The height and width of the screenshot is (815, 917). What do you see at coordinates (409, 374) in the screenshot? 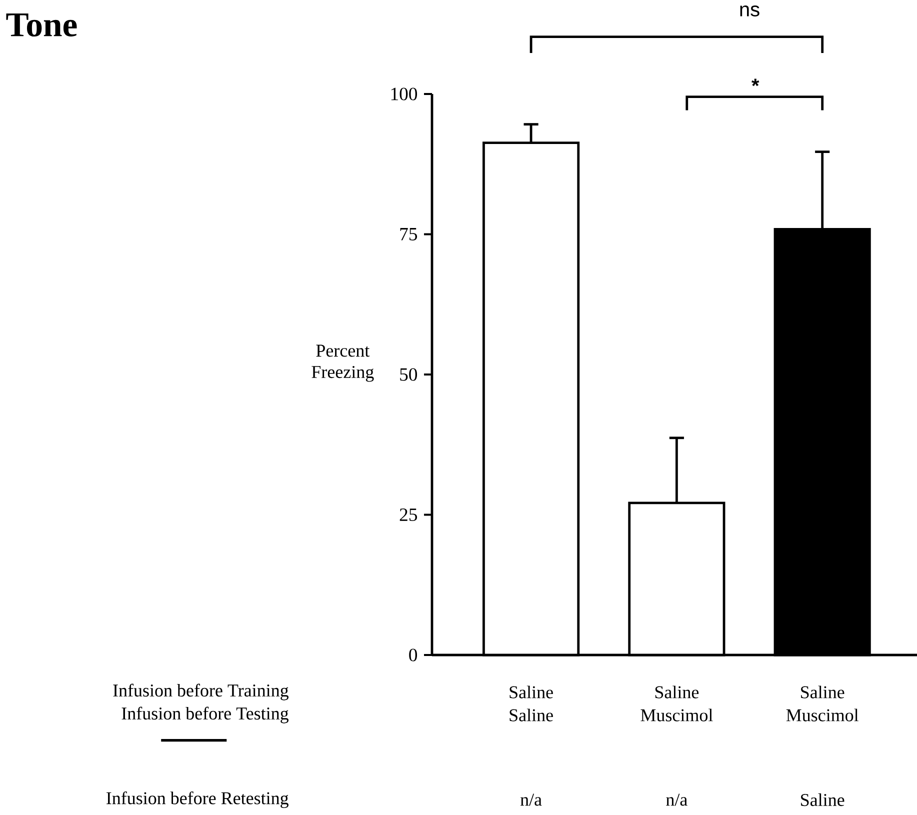
I see `y-tick-label: 50` at bounding box center [409, 374].